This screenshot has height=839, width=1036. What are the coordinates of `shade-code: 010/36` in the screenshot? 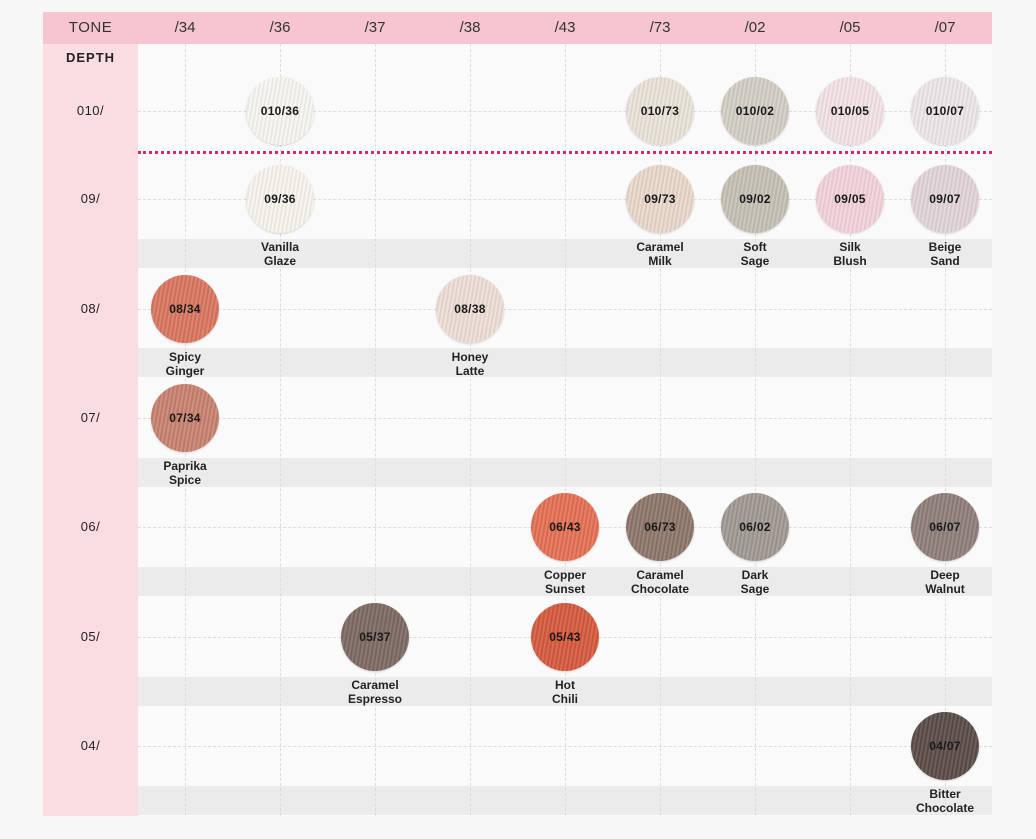 It's located at (280, 111).